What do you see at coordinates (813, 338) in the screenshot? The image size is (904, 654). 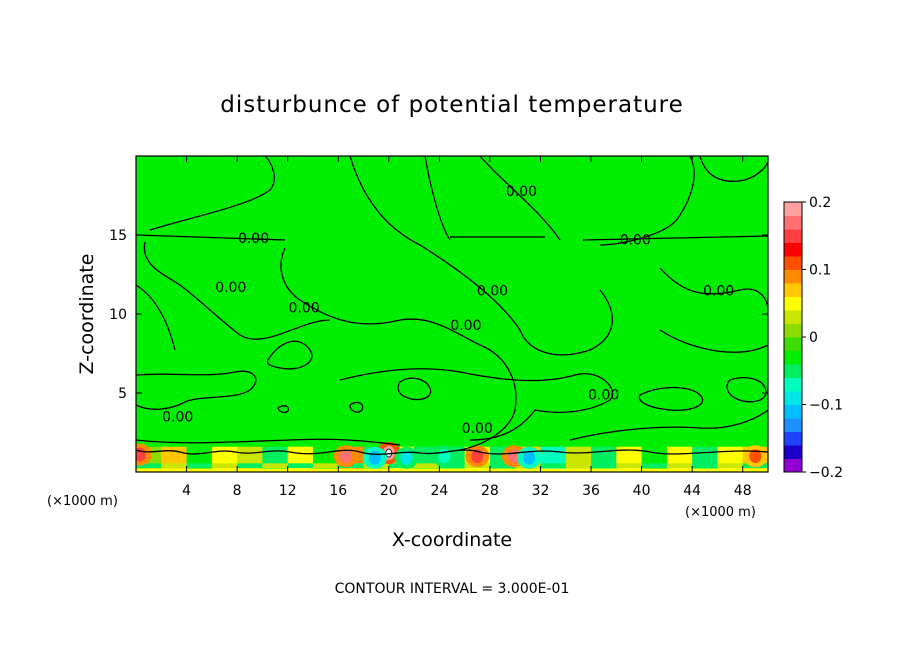 I see `colorbar: 0.2 0.1 0 −0.1 −0.2` at bounding box center [813, 338].